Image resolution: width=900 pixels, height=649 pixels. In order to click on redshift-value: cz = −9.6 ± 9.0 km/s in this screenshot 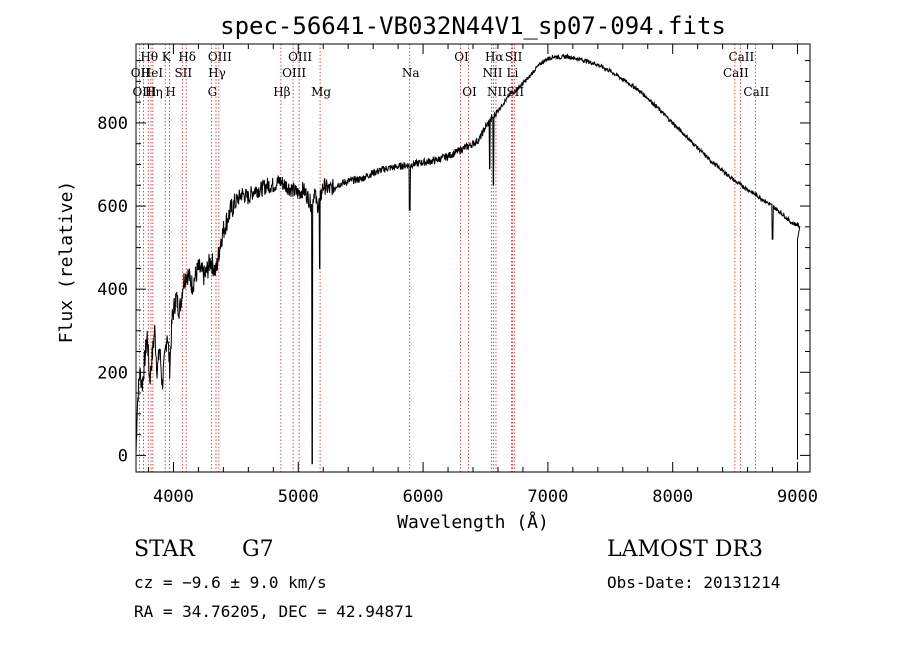, I will do `click(230, 582)`.